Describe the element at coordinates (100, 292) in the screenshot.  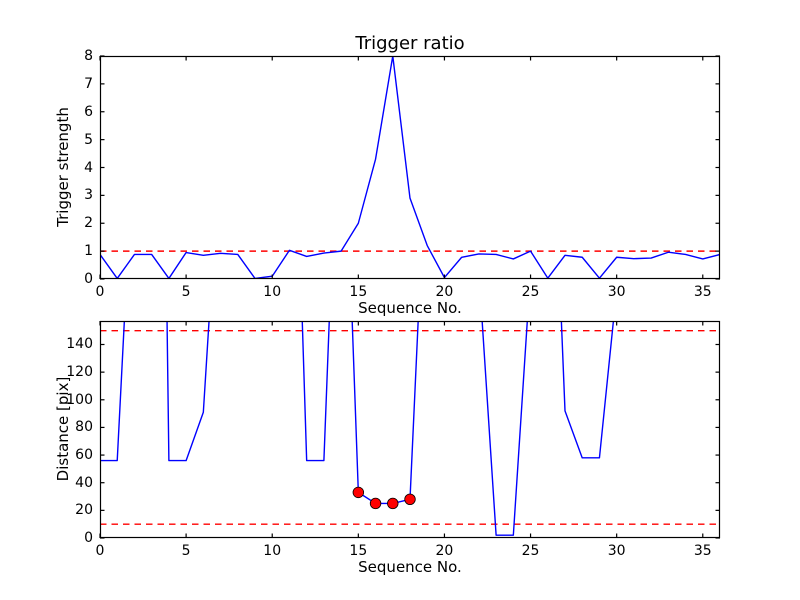
I see `top-plot-xtick-label: 0` at that location.